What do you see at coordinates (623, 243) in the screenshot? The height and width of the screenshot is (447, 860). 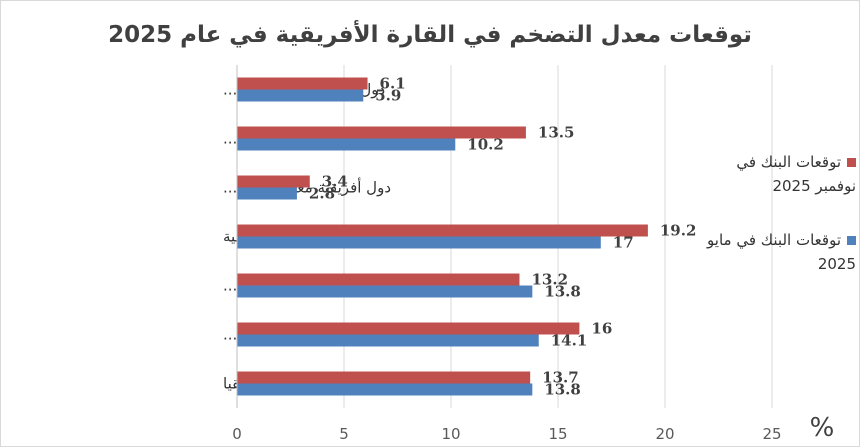 I see `data-label: 17` at bounding box center [623, 243].